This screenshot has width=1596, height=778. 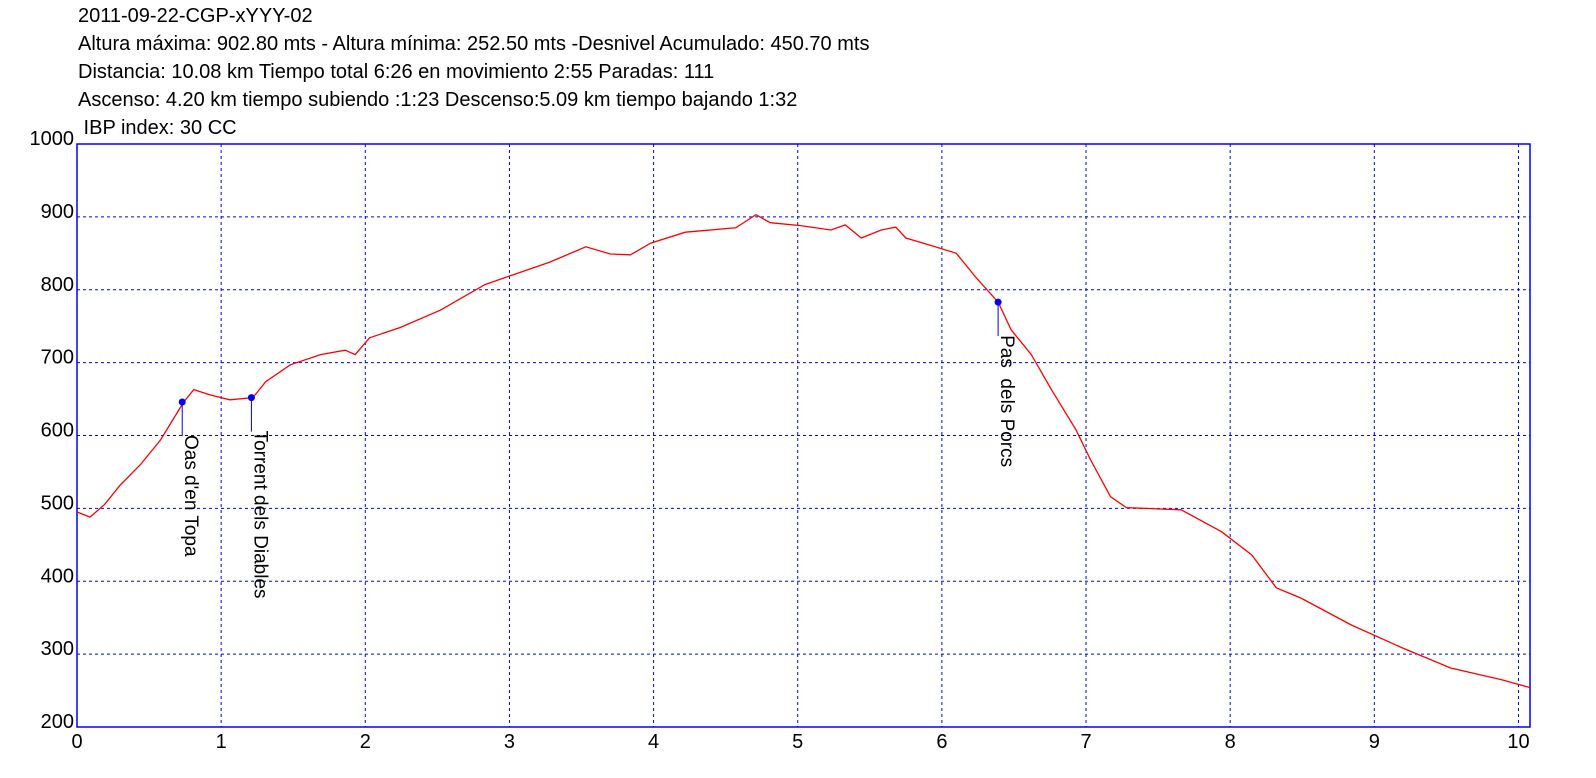 What do you see at coordinates (57, 431) in the screenshot?
I see `y-tick-label: 600` at bounding box center [57, 431].